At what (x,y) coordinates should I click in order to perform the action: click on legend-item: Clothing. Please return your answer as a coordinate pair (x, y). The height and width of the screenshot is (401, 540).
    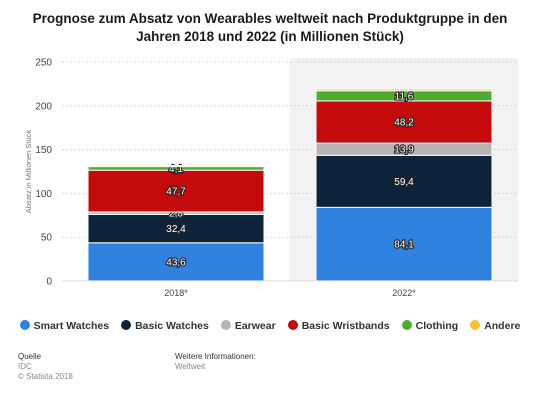
    Looking at the image, I should click on (430, 326).